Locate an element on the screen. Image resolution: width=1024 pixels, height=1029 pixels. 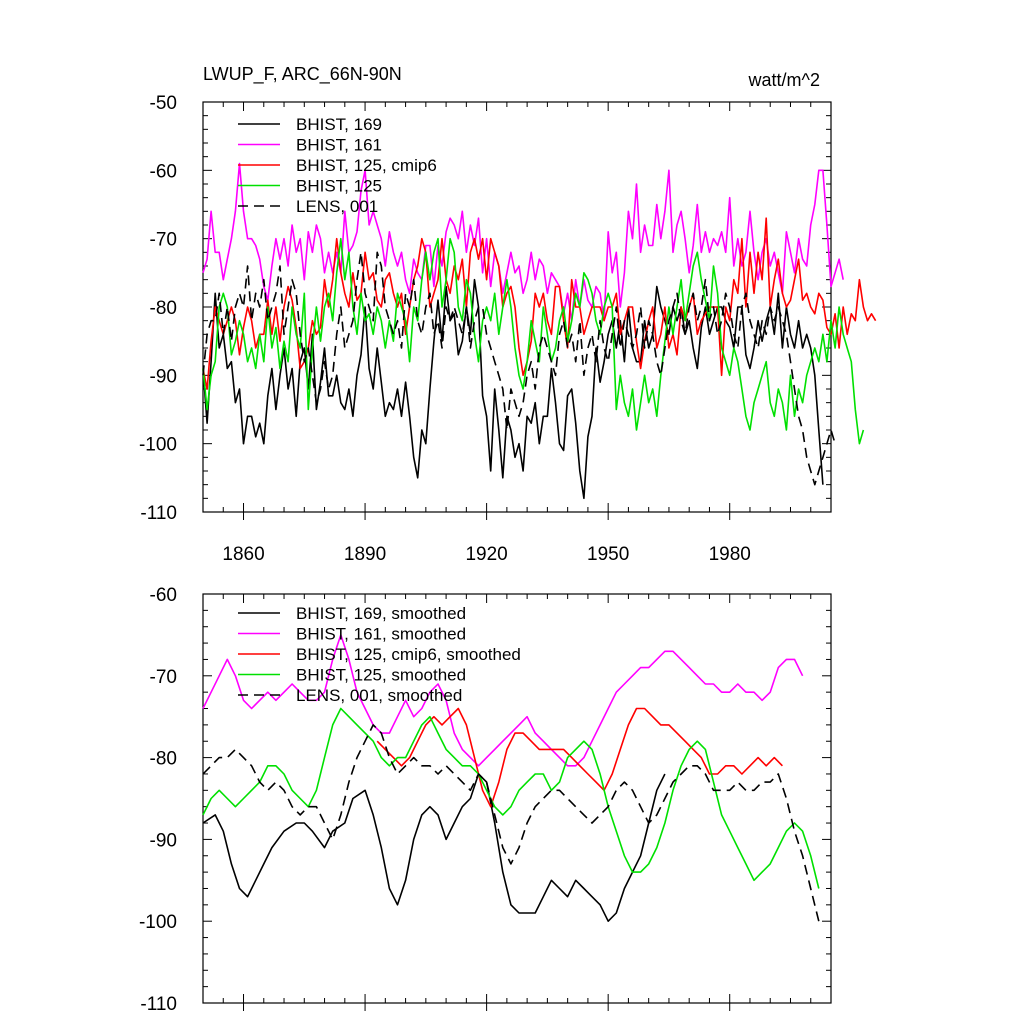
legend-label: BHIST, 125, cmip6, smoothed is located at coordinates (408, 654).